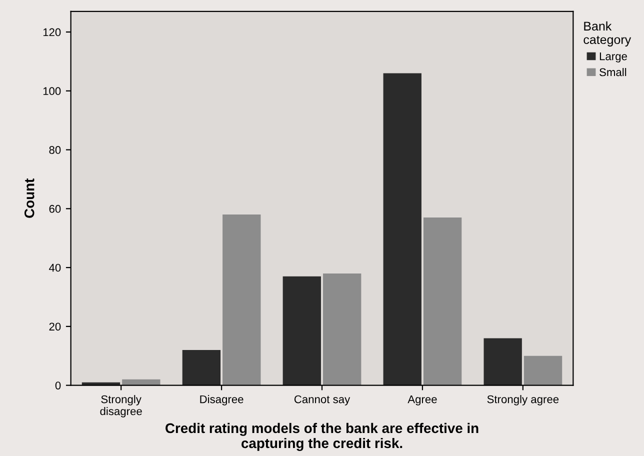  Describe the element at coordinates (422, 400) in the screenshot. I see `x-tick-label: Agree` at that location.